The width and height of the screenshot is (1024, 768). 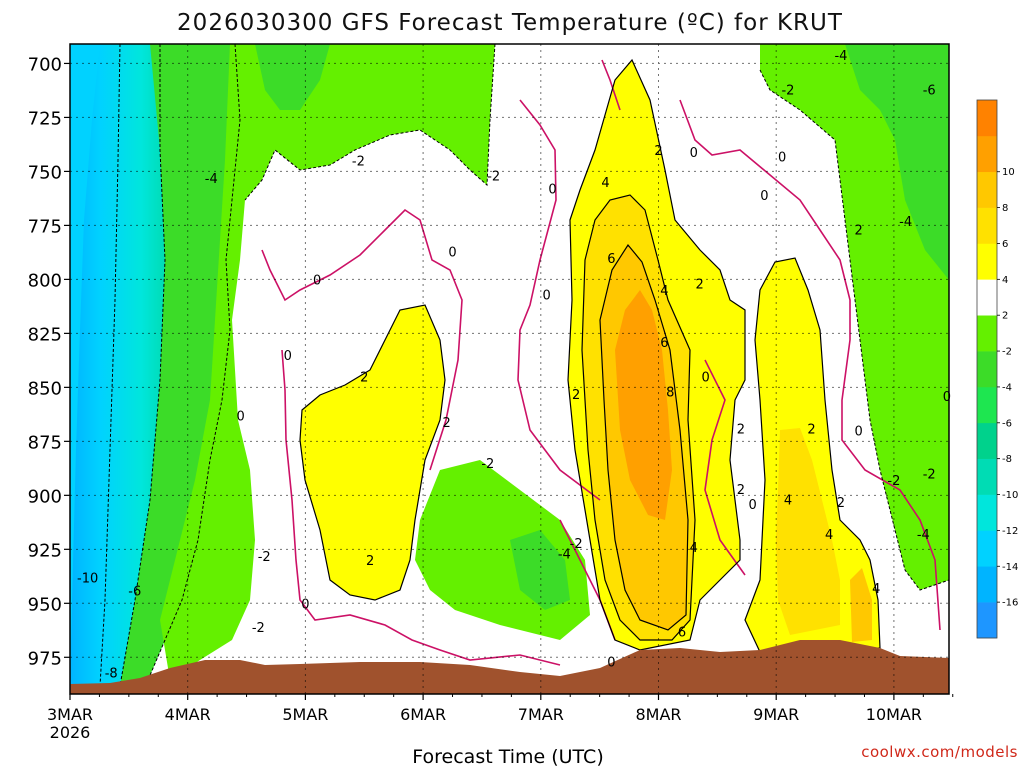 I want to click on y-tick-label: 975, so click(x=45, y=658).